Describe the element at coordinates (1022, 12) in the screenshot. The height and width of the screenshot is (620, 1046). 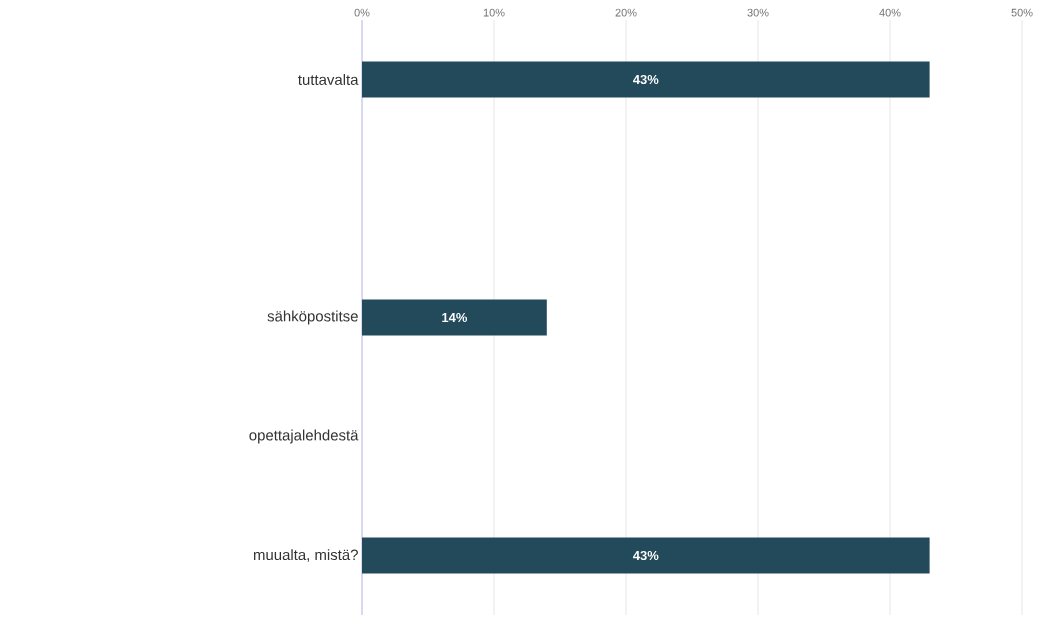
I see `x-tick-label: 50%` at that location.